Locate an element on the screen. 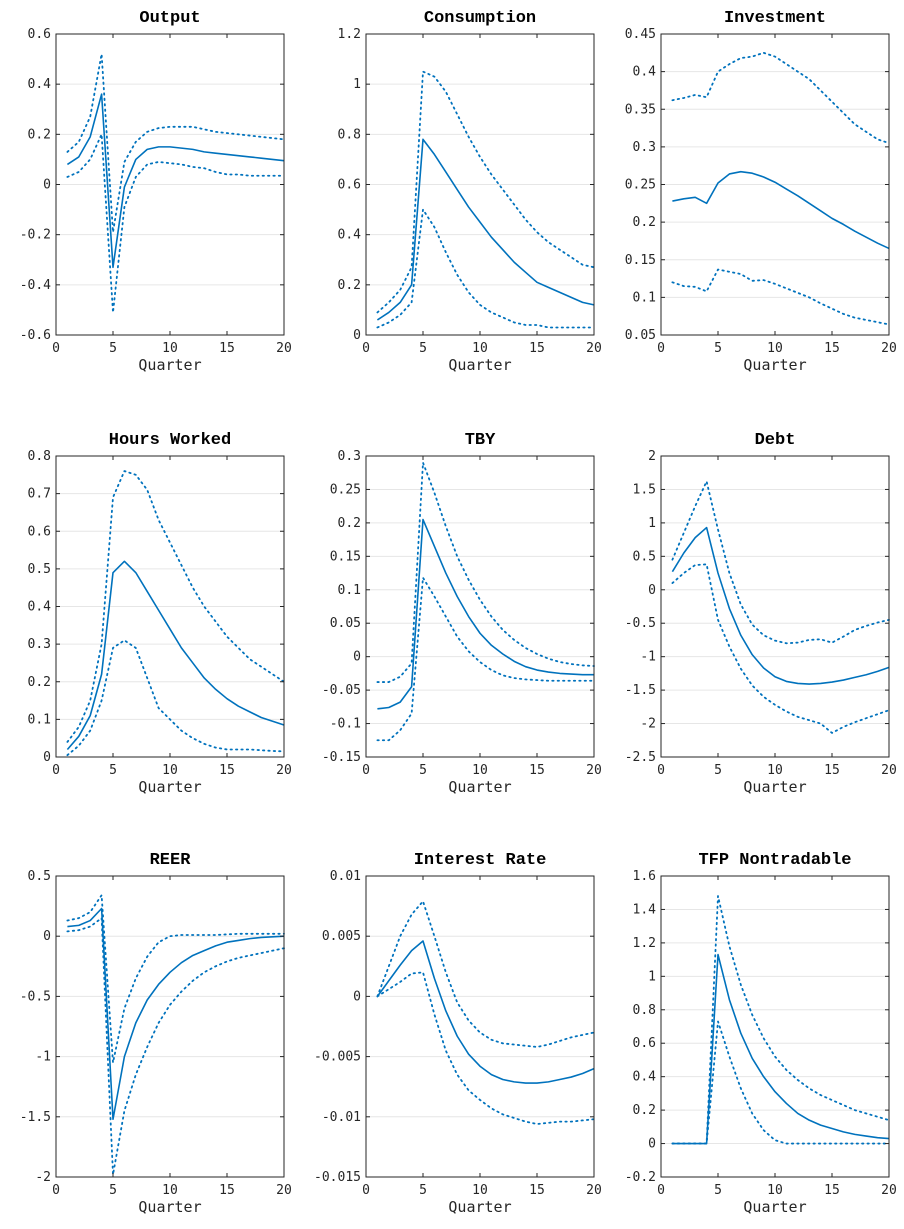  y-tick-label: 0.35 is located at coordinates (640, 109).